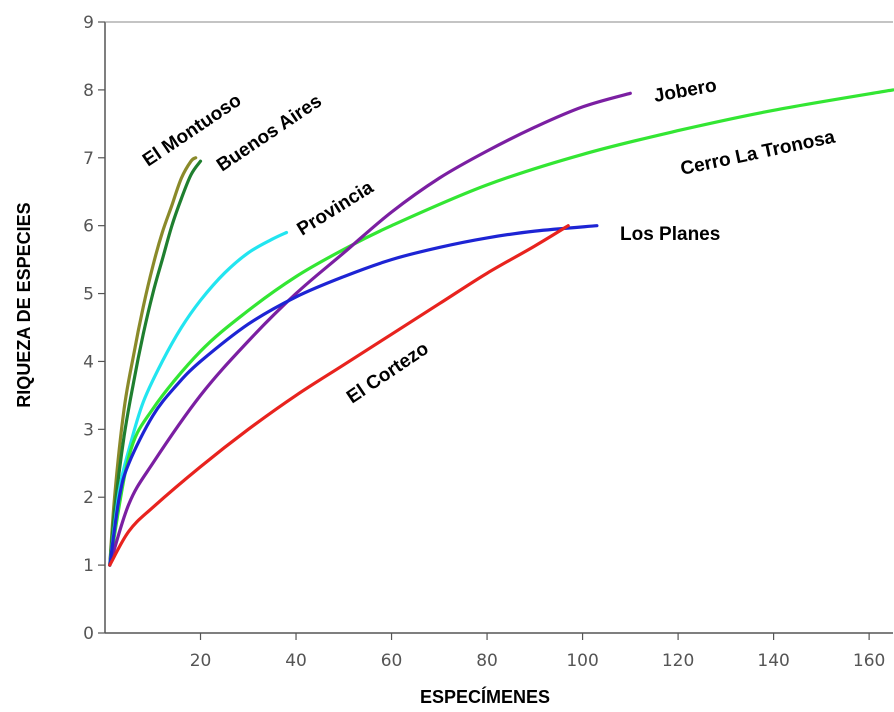 The image size is (894, 712). What do you see at coordinates (88, 23) in the screenshot?
I see `y-tick-label: 9` at bounding box center [88, 23].